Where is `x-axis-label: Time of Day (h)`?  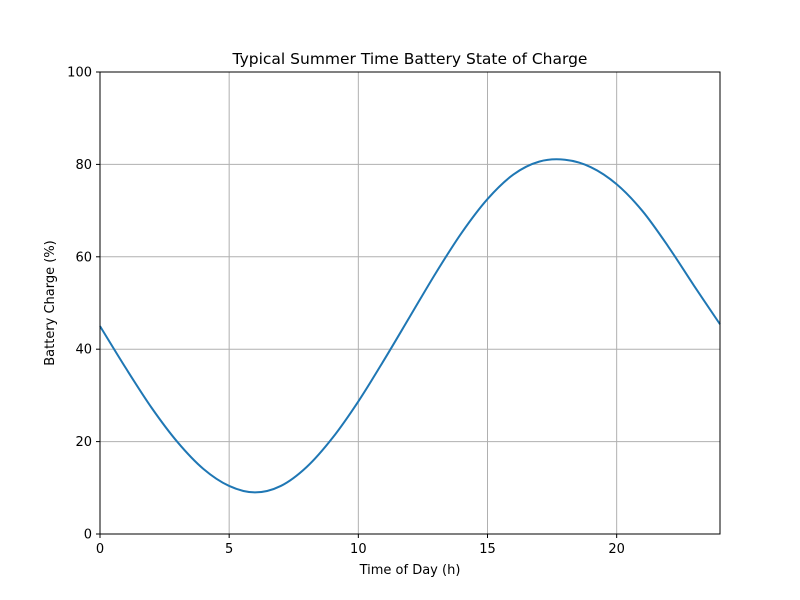 x-axis-label: Time of Day (h) is located at coordinates (410, 570).